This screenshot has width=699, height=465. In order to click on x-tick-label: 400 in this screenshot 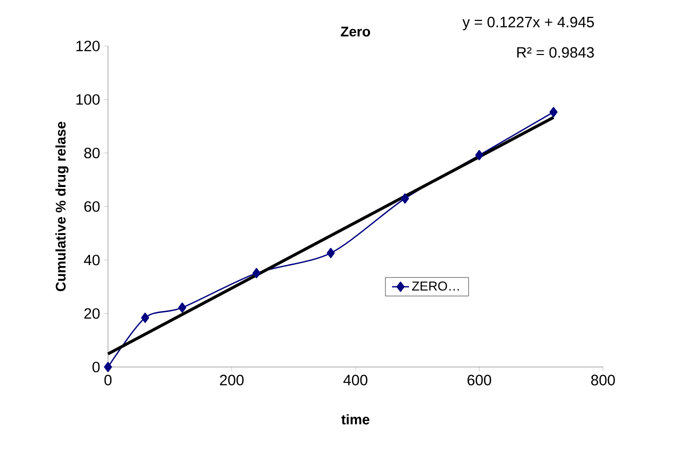, I will do `click(355, 380)`.